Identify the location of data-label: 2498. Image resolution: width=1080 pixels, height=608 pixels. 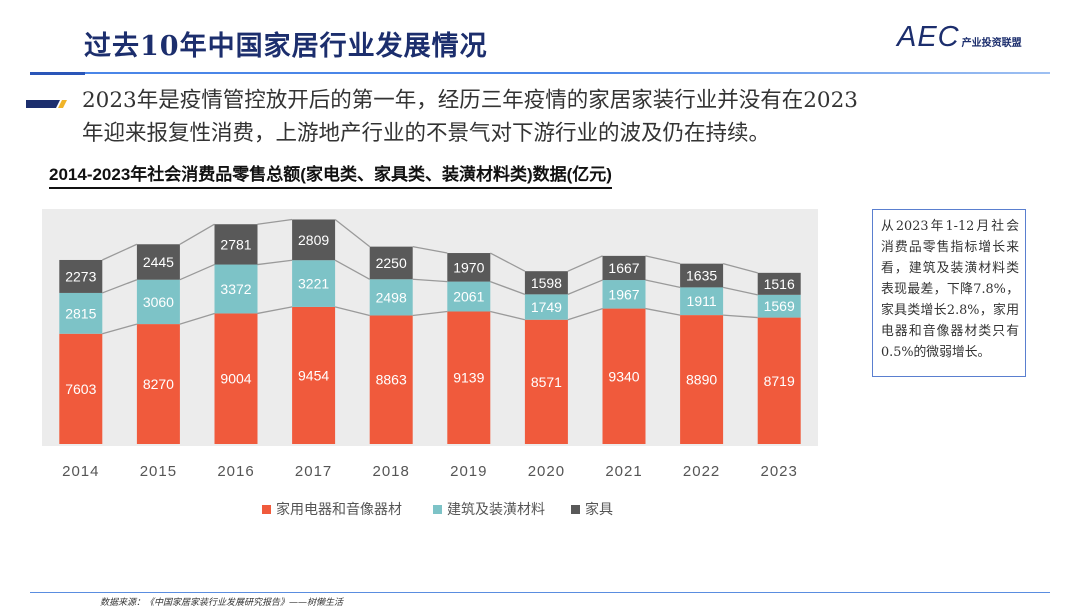
(391, 297).